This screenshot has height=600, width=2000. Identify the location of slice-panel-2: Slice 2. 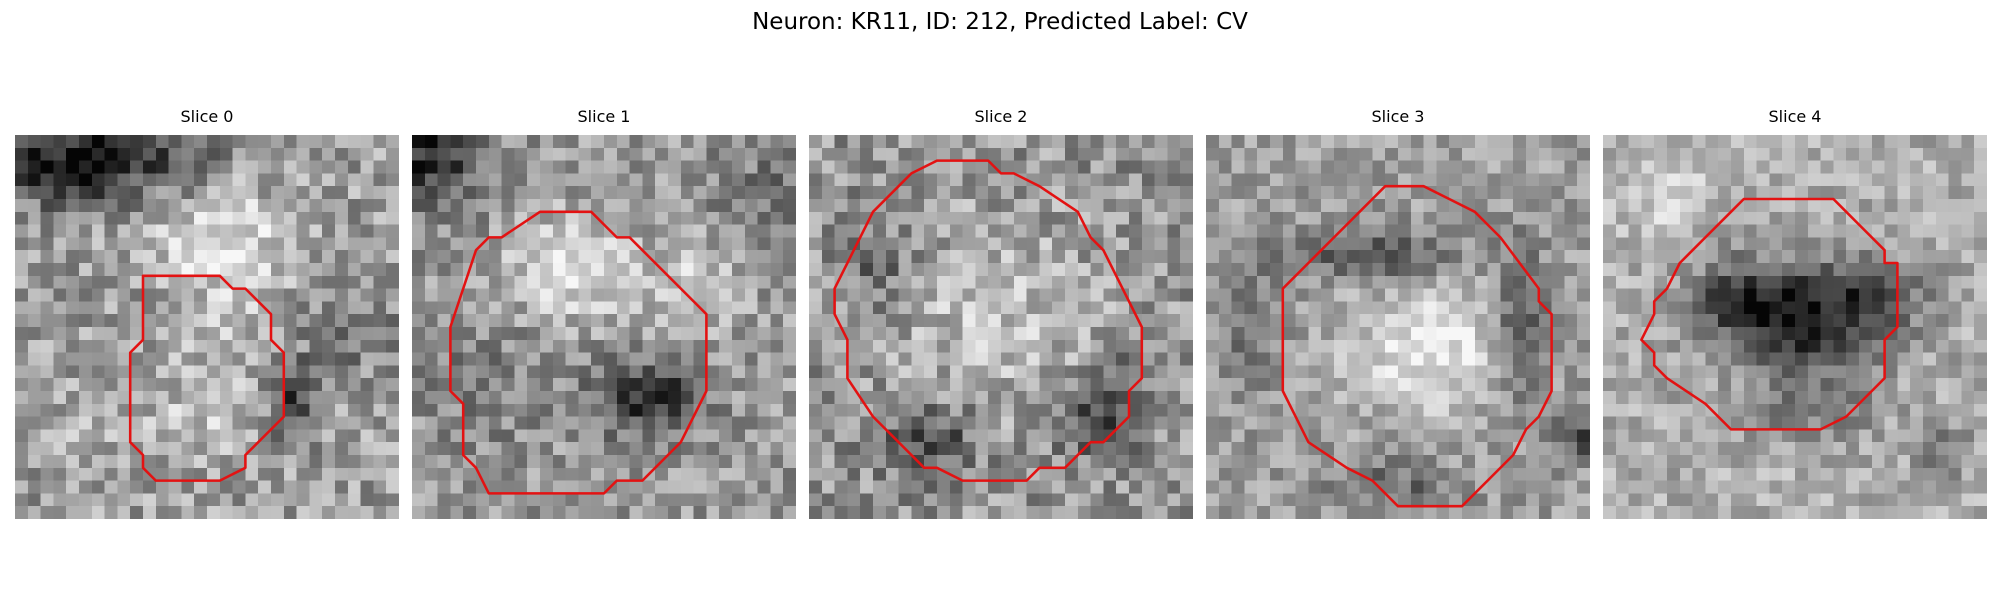
(1001, 313).